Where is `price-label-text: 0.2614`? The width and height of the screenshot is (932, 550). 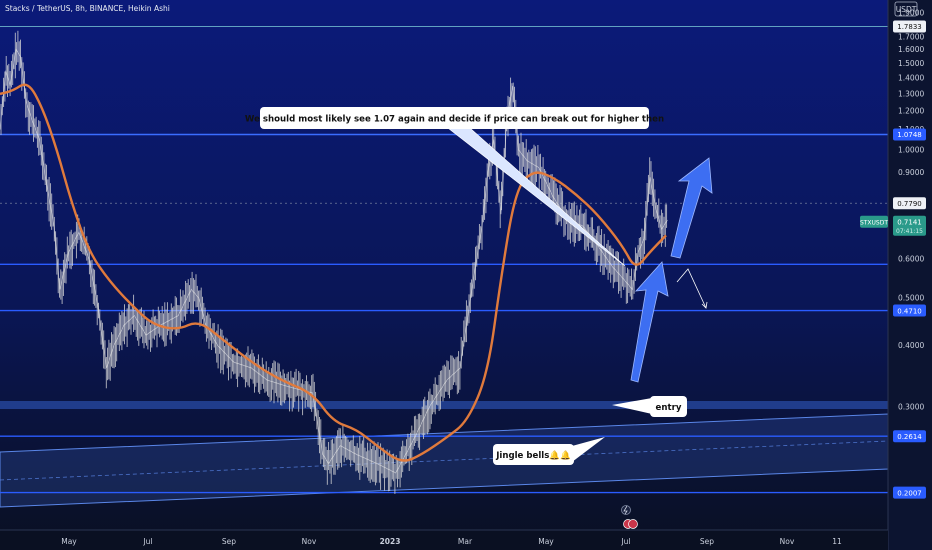
price-label-text: 0.2614 is located at coordinates (909, 437).